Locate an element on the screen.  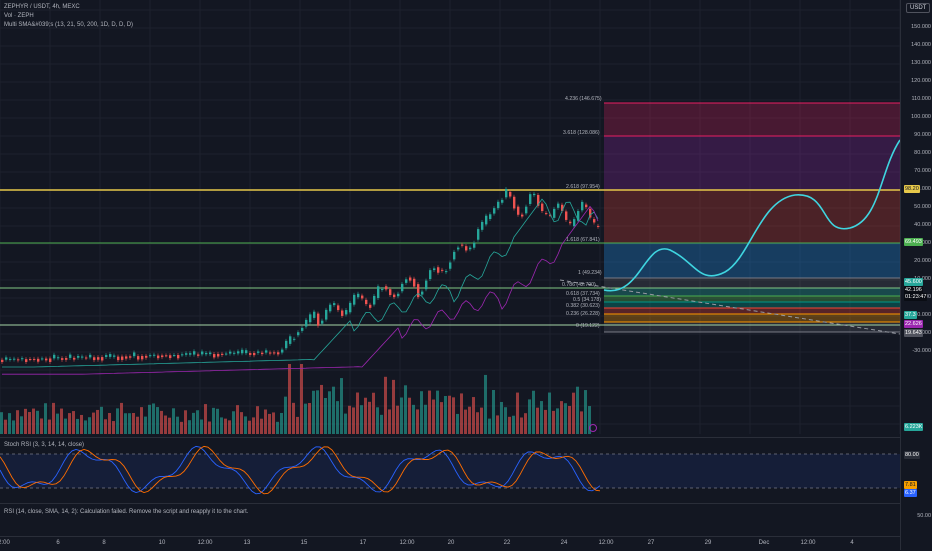
fib-label-0618: 0.618 (37.734) is located at coordinates (583, 294).